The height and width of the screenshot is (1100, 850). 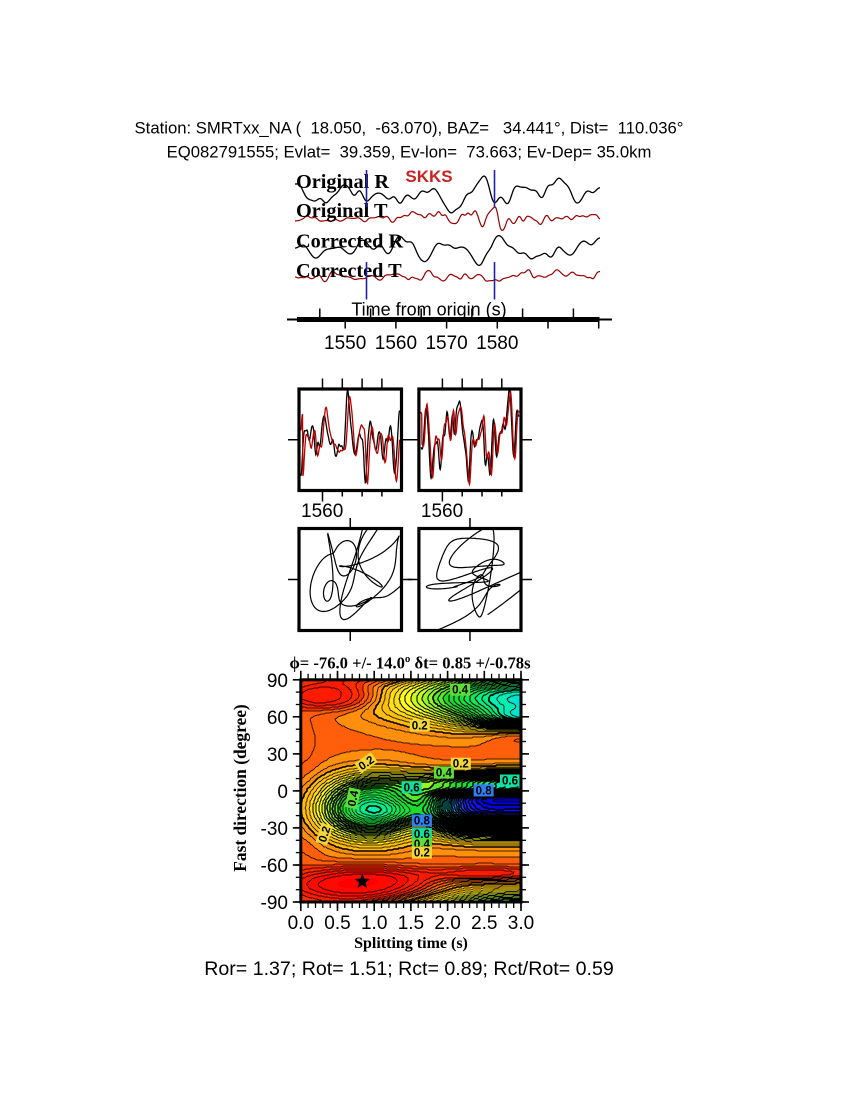 I want to click on svg-text: 2.5, so click(x=484, y=923).